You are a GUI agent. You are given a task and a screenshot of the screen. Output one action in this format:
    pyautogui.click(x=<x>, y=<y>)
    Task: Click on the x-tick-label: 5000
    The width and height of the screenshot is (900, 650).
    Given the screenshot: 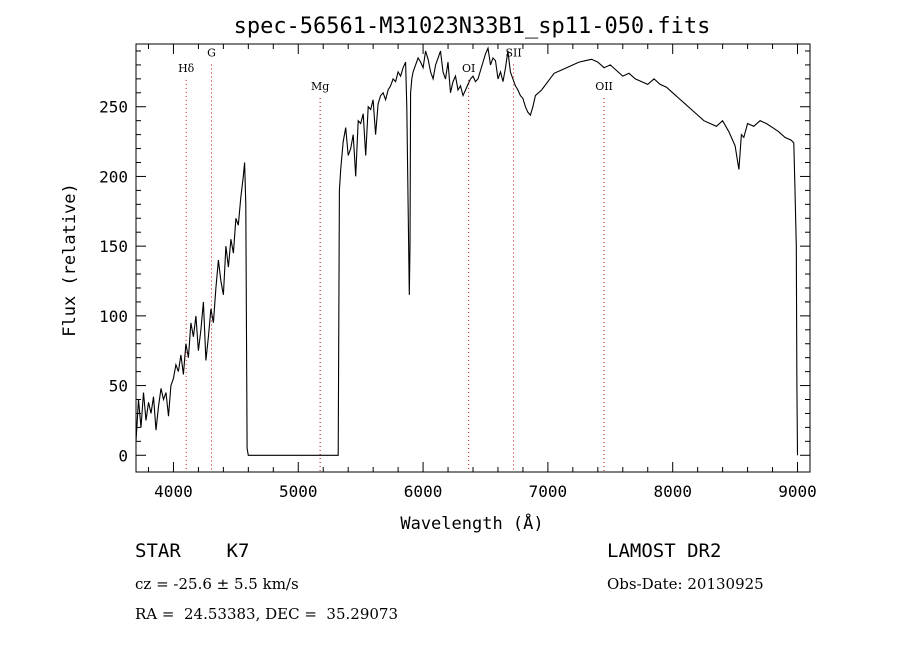 What is the action you would take?
    pyautogui.click(x=298, y=491)
    